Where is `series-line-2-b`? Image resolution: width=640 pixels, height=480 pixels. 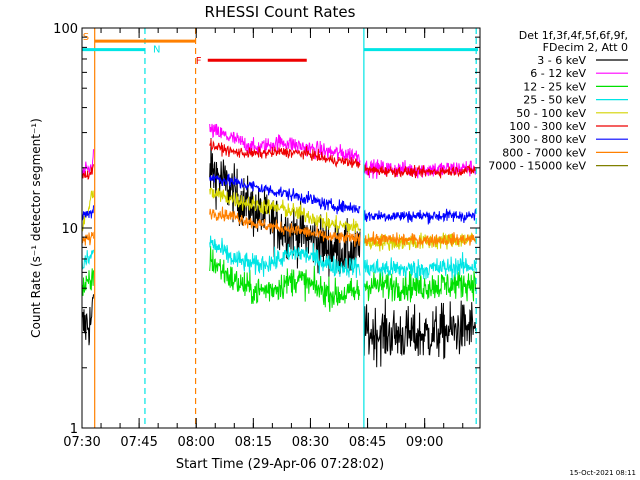 series-line-2-b is located at coordinates (285, 143).